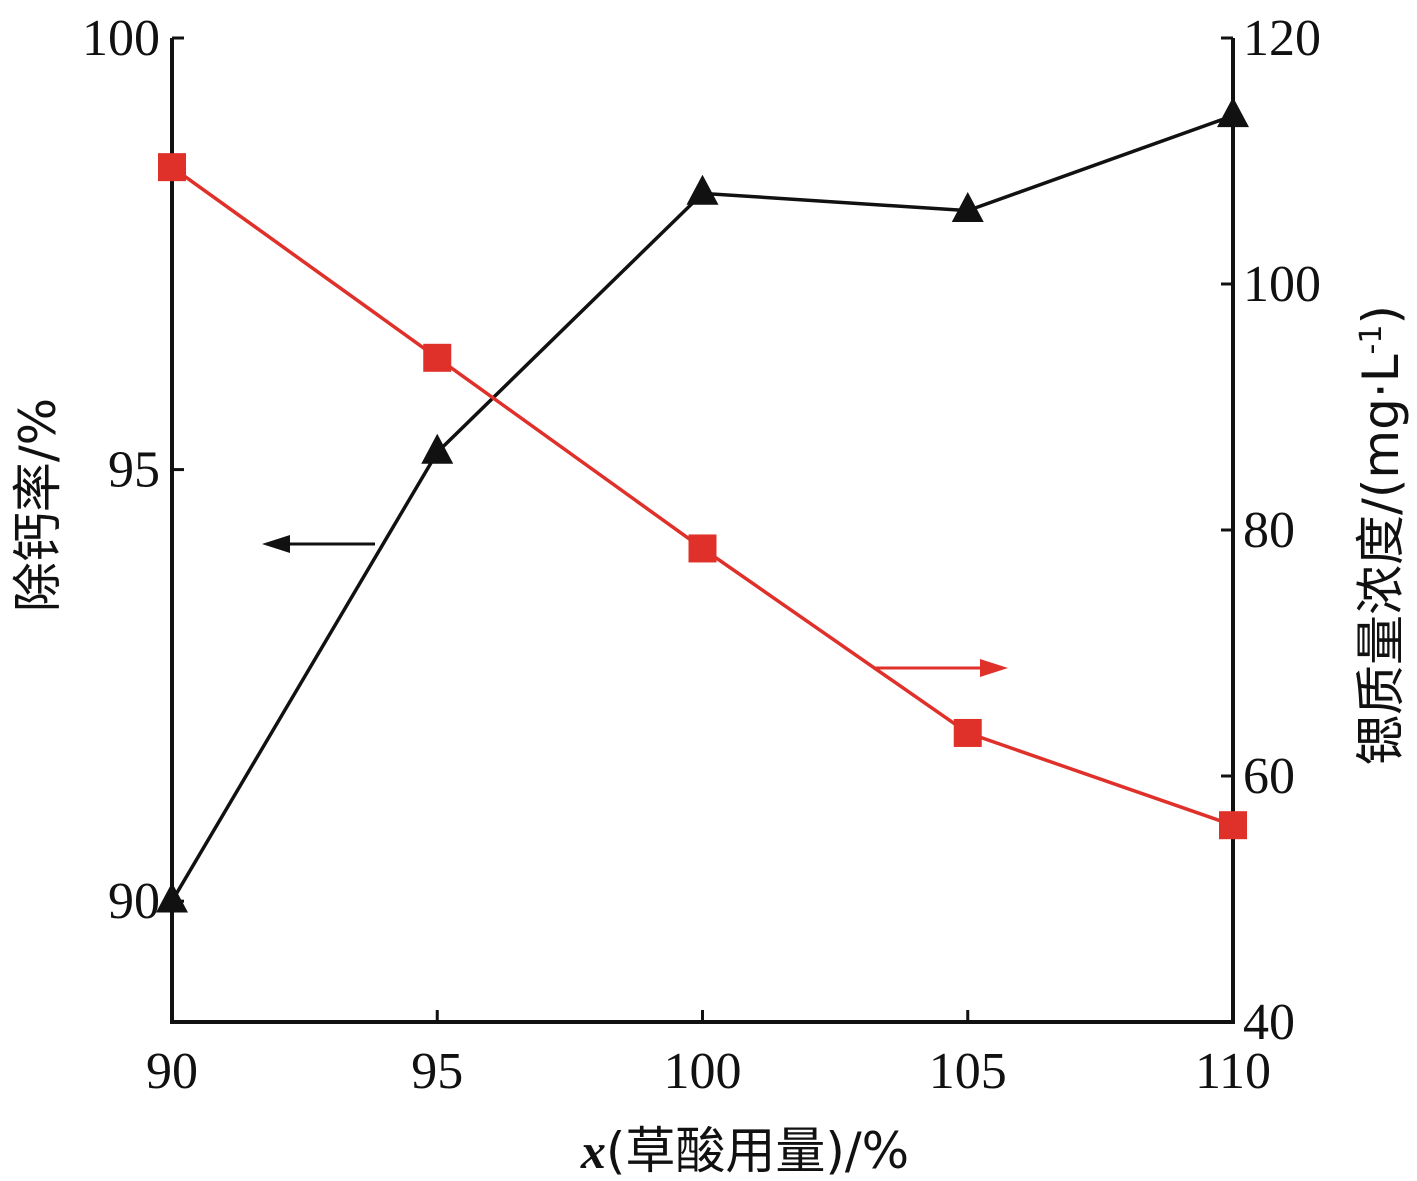 This screenshot has height=1181, width=1417. I want to click on x-axis-title-rest: (草酸用量)/%, so click(757, 1151).